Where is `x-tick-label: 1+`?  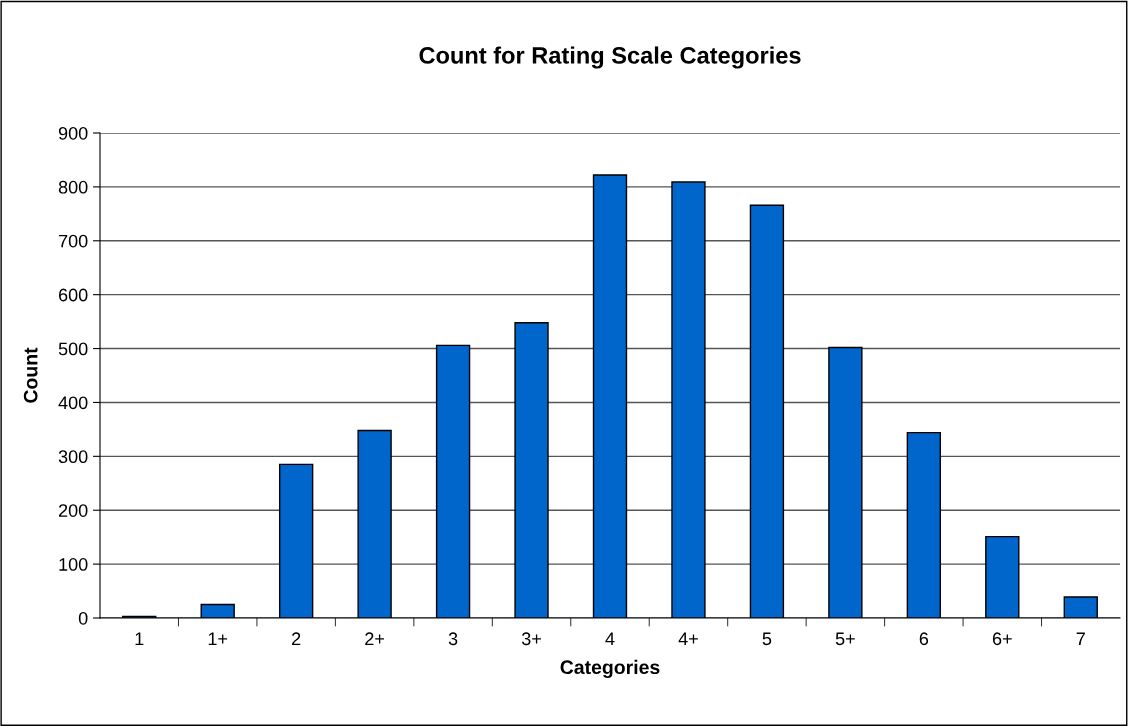 x-tick-label: 1+ is located at coordinates (218, 638).